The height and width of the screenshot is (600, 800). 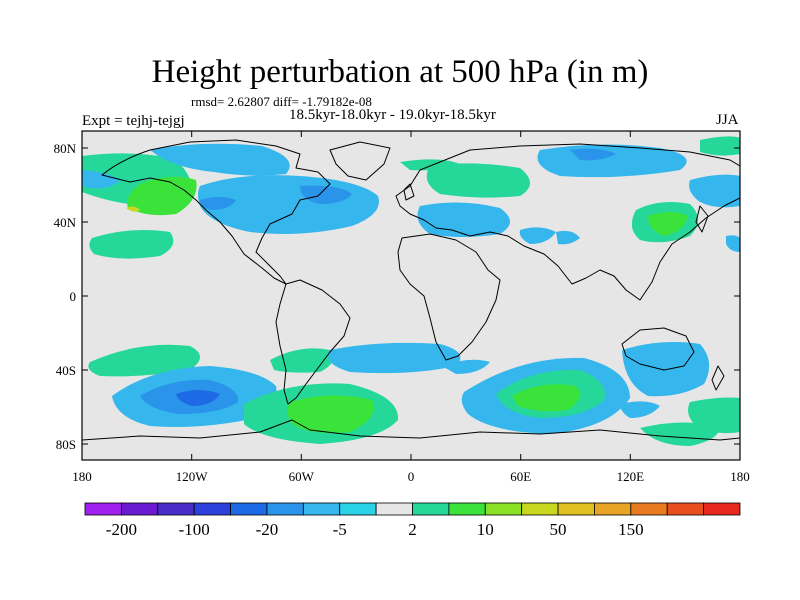 I want to click on lat-label: 80N, so click(x=65, y=148).